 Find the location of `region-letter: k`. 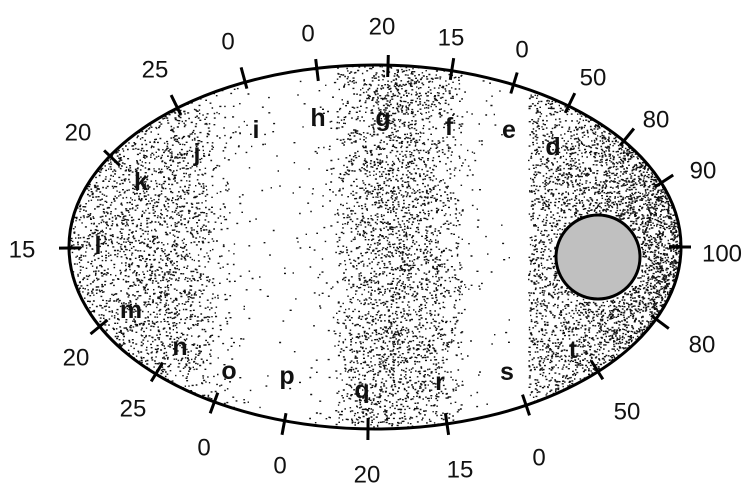

region-letter: k is located at coordinates (141, 182).